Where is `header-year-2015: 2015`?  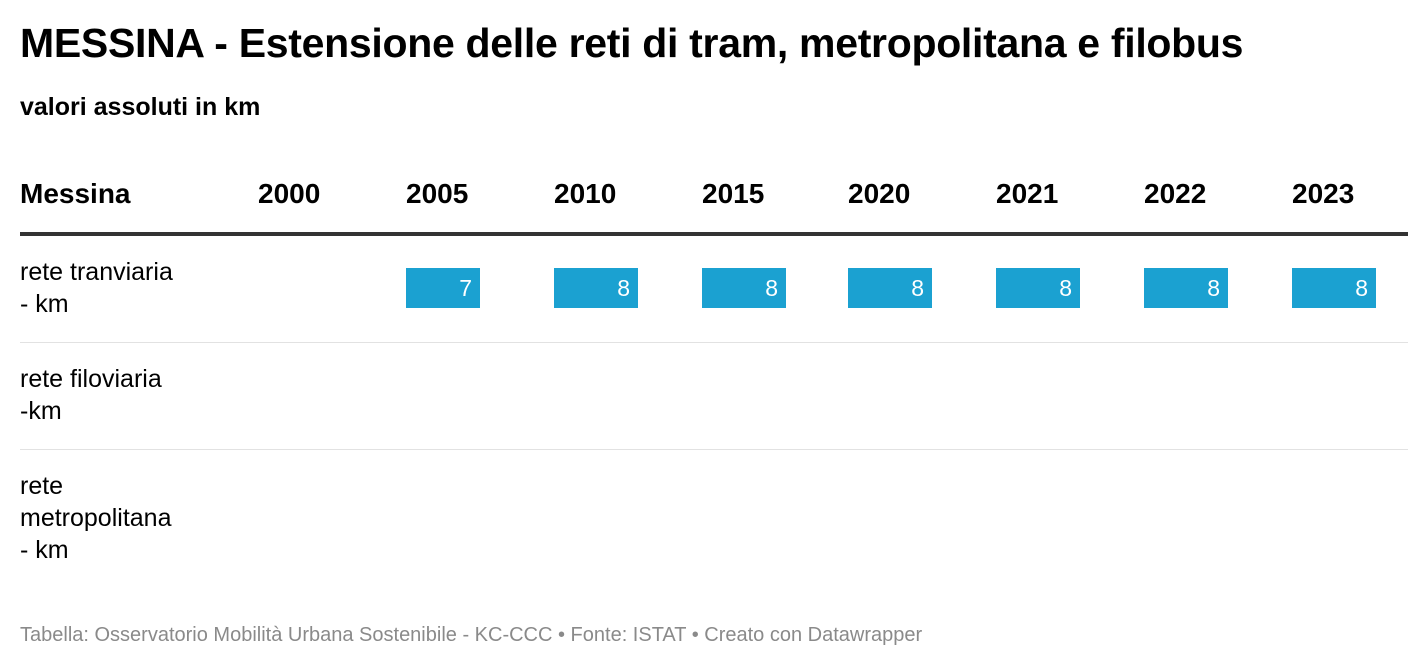 header-year-2015: 2015 is located at coordinates (733, 193).